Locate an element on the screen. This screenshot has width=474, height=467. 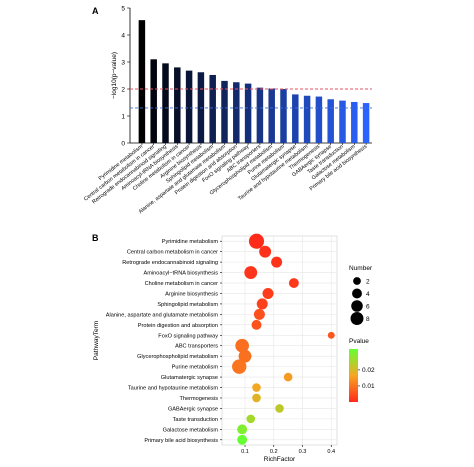
y-tick-label: 5 is located at coordinates (123, 9).